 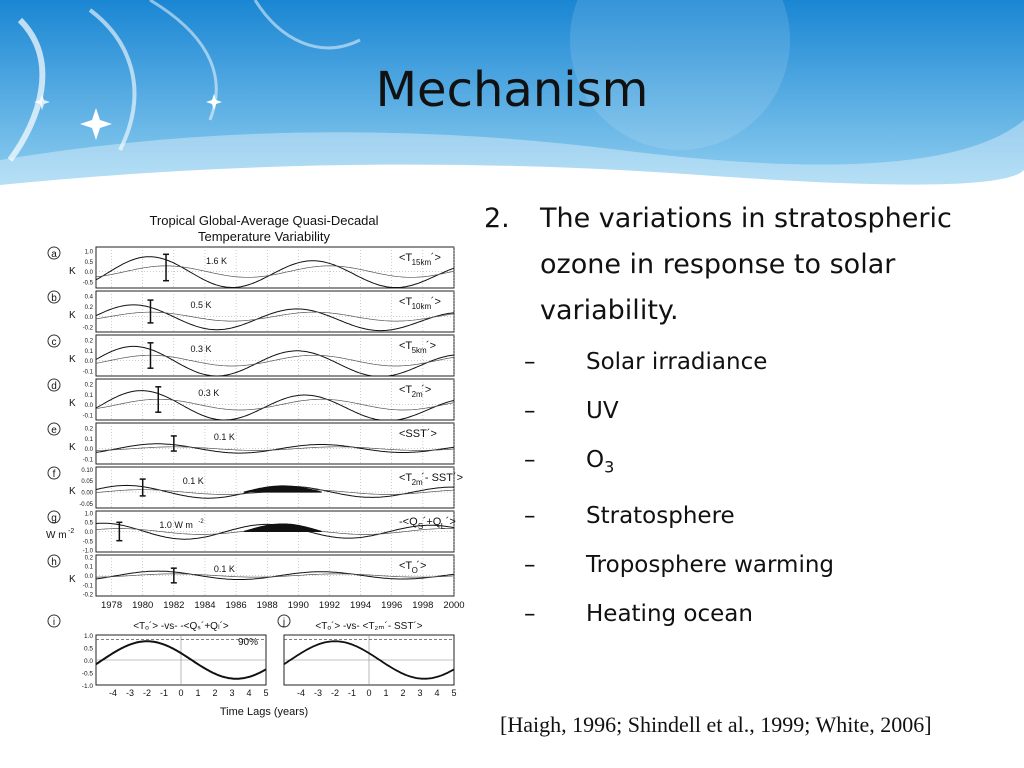 What do you see at coordinates (87, 471) in the screenshot?
I see `panel-ytick-label: 0.10` at bounding box center [87, 471].